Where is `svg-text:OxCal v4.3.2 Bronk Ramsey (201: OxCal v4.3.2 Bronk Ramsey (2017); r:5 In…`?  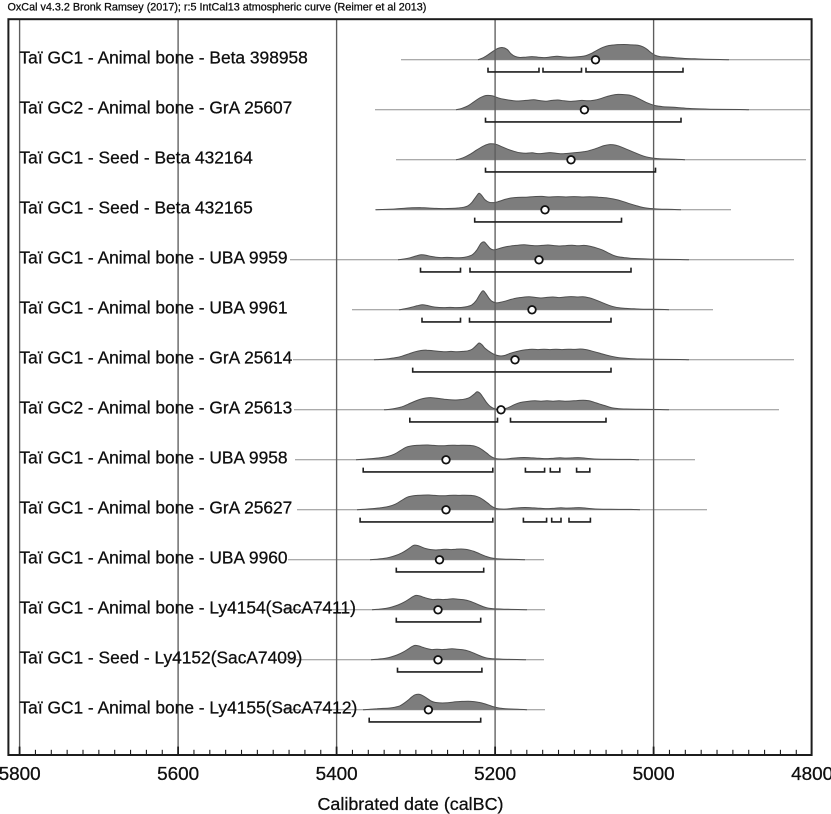
svg-text:OxCal v4.3.2 Bronk Ramsey (201: OxCal v4.3.2 Bronk Ramsey (2017); r:5 In… is located at coordinates (217, 7).